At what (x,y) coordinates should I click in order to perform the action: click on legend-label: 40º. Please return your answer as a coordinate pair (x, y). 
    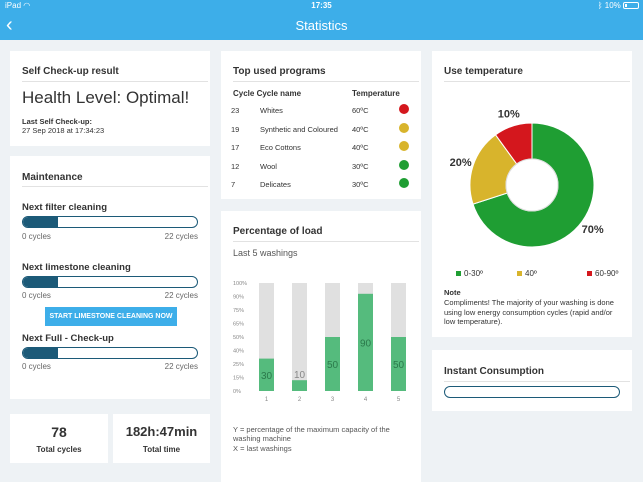
    Looking at the image, I should click on (531, 273).